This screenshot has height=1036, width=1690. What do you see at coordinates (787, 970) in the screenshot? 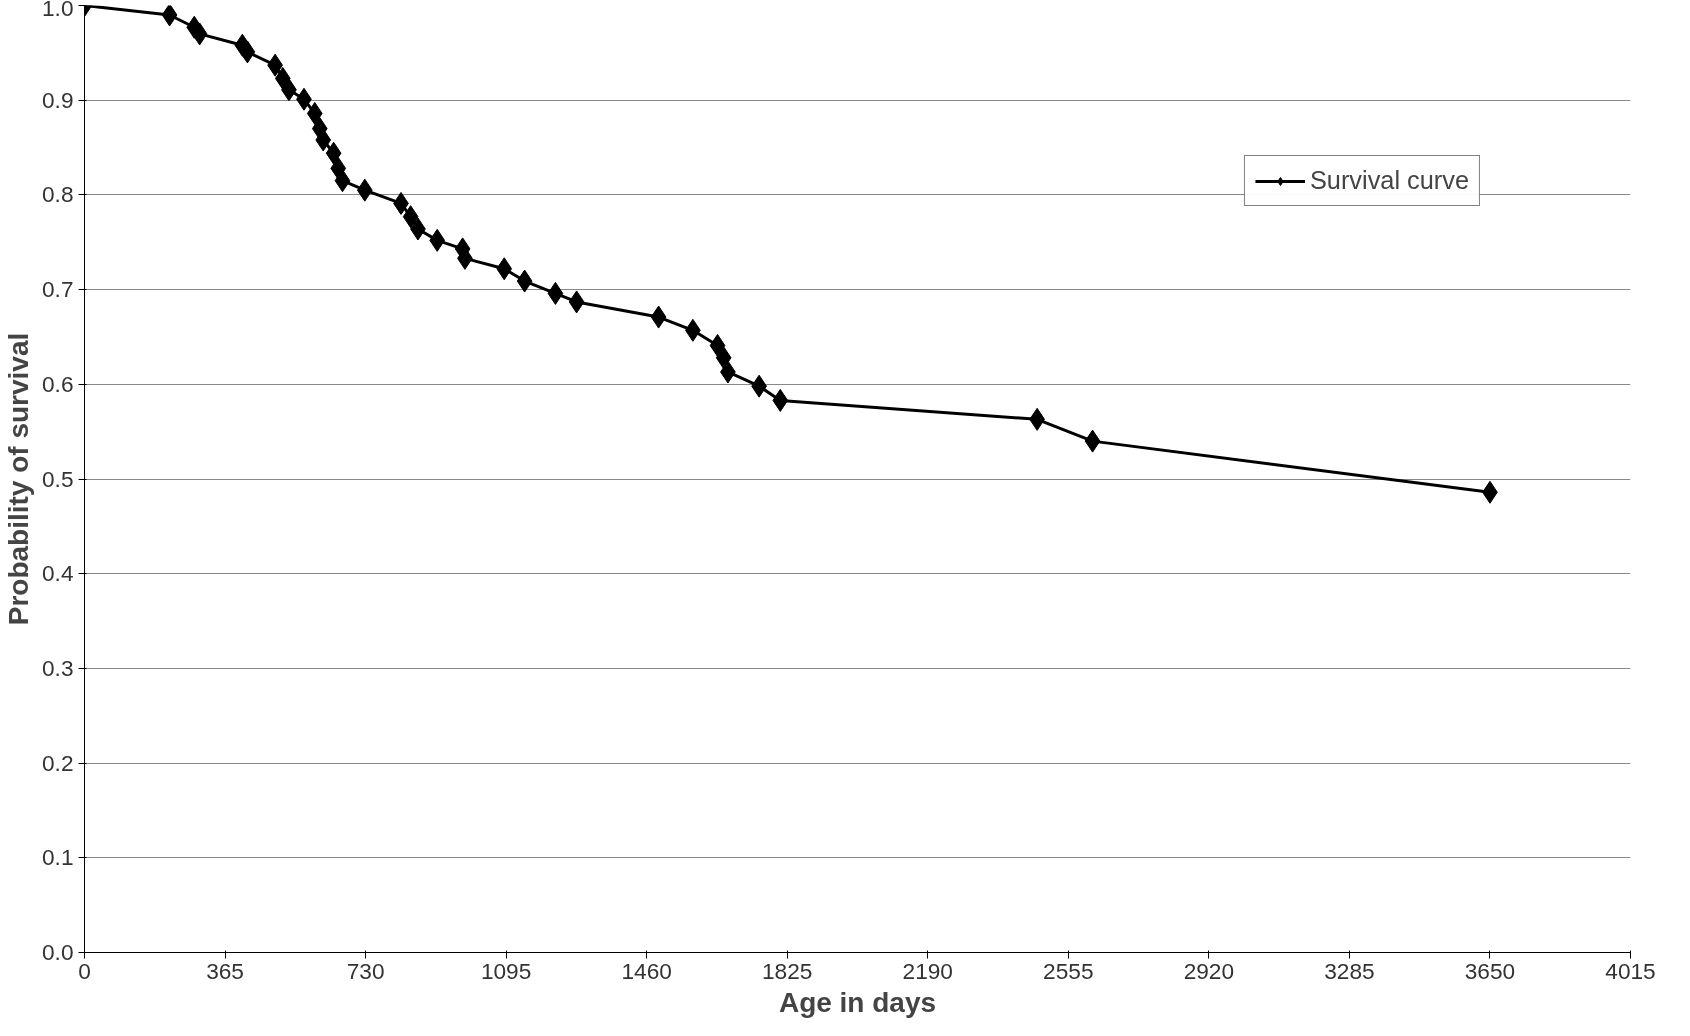
I see `x-tick-label: 1825` at bounding box center [787, 970].